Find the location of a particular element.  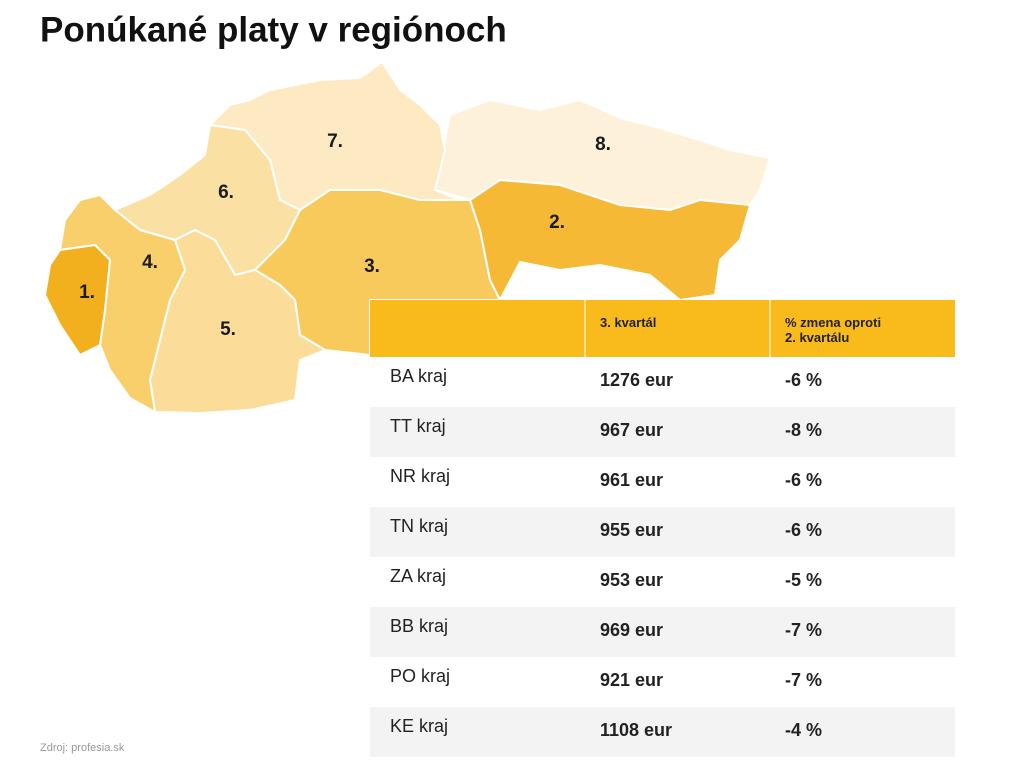

region-labels: 1. 2. 3. 4. 5. 6. 7. 8. is located at coordinates (345, 235).